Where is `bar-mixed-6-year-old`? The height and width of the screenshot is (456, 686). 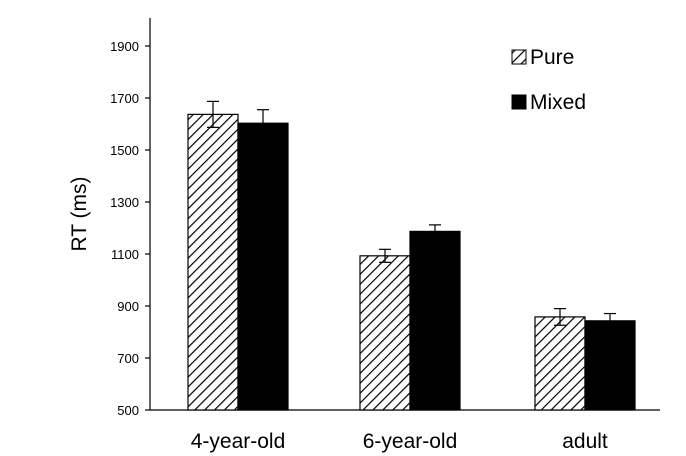
bar-mixed-6-year-old is located at coordinates (435, 320).